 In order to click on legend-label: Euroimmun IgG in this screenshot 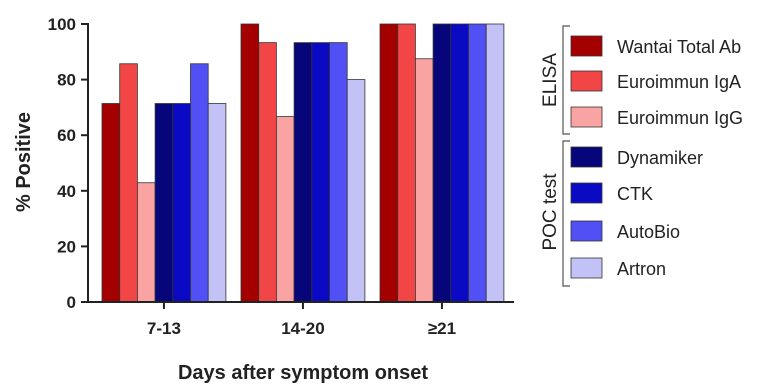, I will do `click(680, 118)`.